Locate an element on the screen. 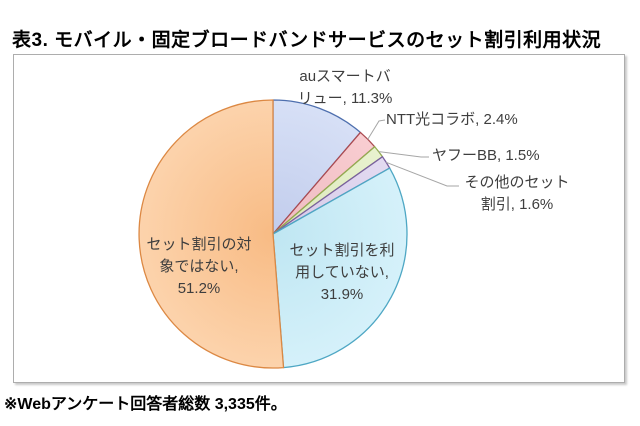 This screenshot has width=640, height=426. label-line: 用していない, is located at coordinates (342, 272).